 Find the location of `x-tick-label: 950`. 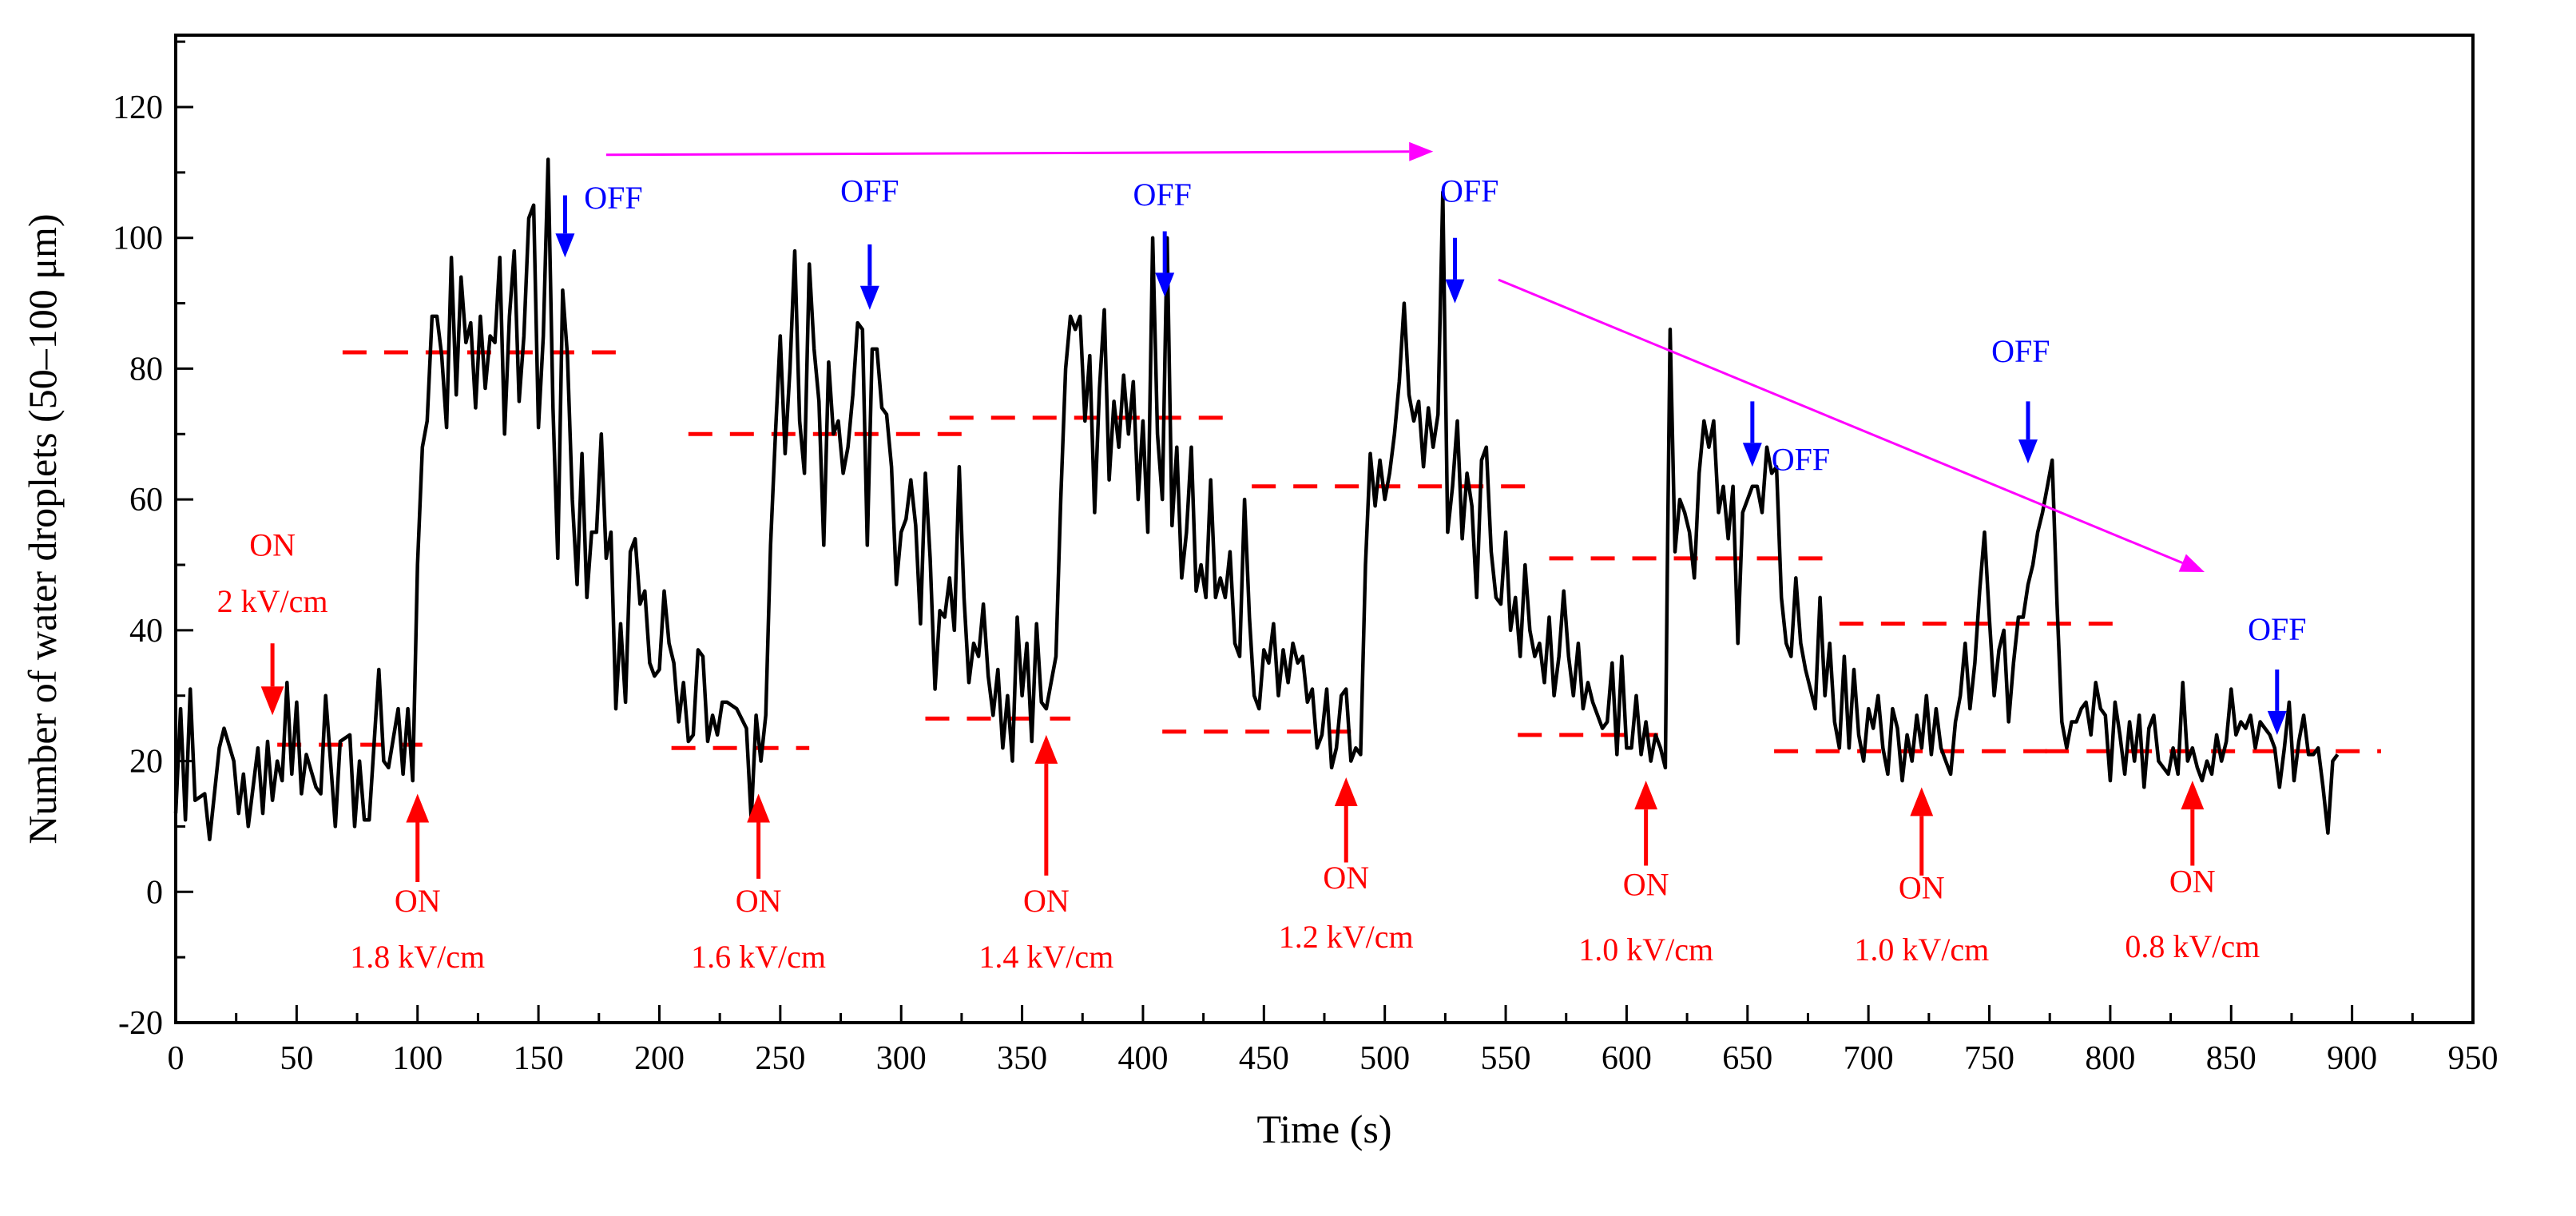

x-tick-label: 950 is located at coordinates (2474, 1058).